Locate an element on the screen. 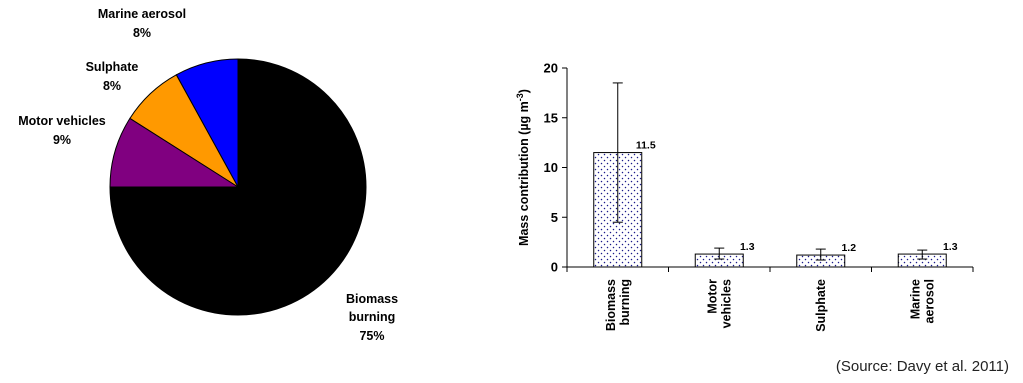  bar-value-label-motor-vehicles: 1.3 is located at coordinates (747, 247).